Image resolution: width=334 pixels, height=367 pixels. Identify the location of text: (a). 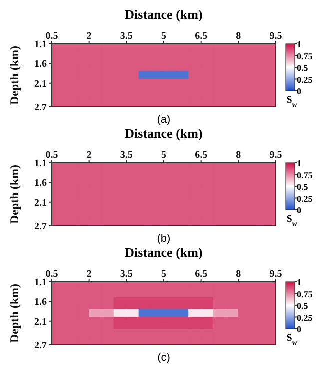
(164, 120).